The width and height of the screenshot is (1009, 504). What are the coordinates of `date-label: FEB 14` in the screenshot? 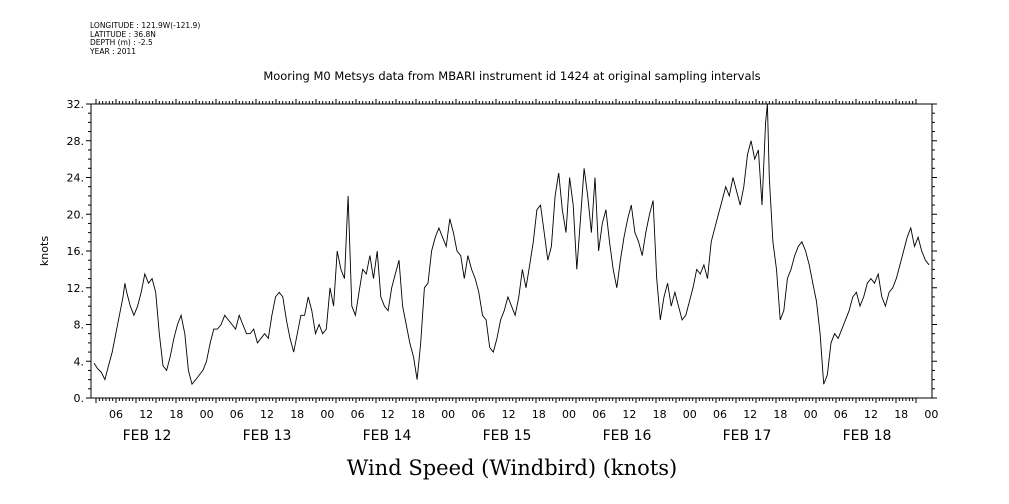 It's located at (387, 436).